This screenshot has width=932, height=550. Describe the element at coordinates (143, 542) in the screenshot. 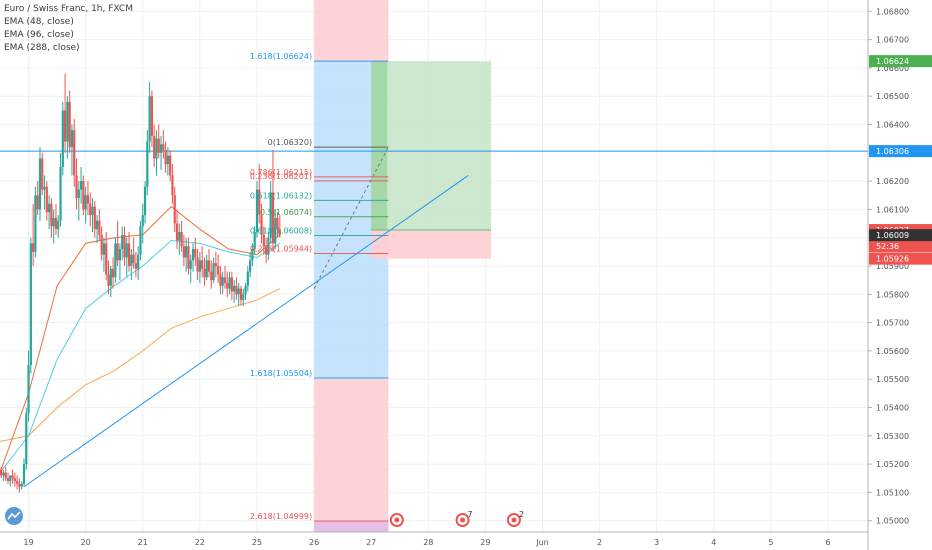

I see `time-tick-label-2: 21` at that location.